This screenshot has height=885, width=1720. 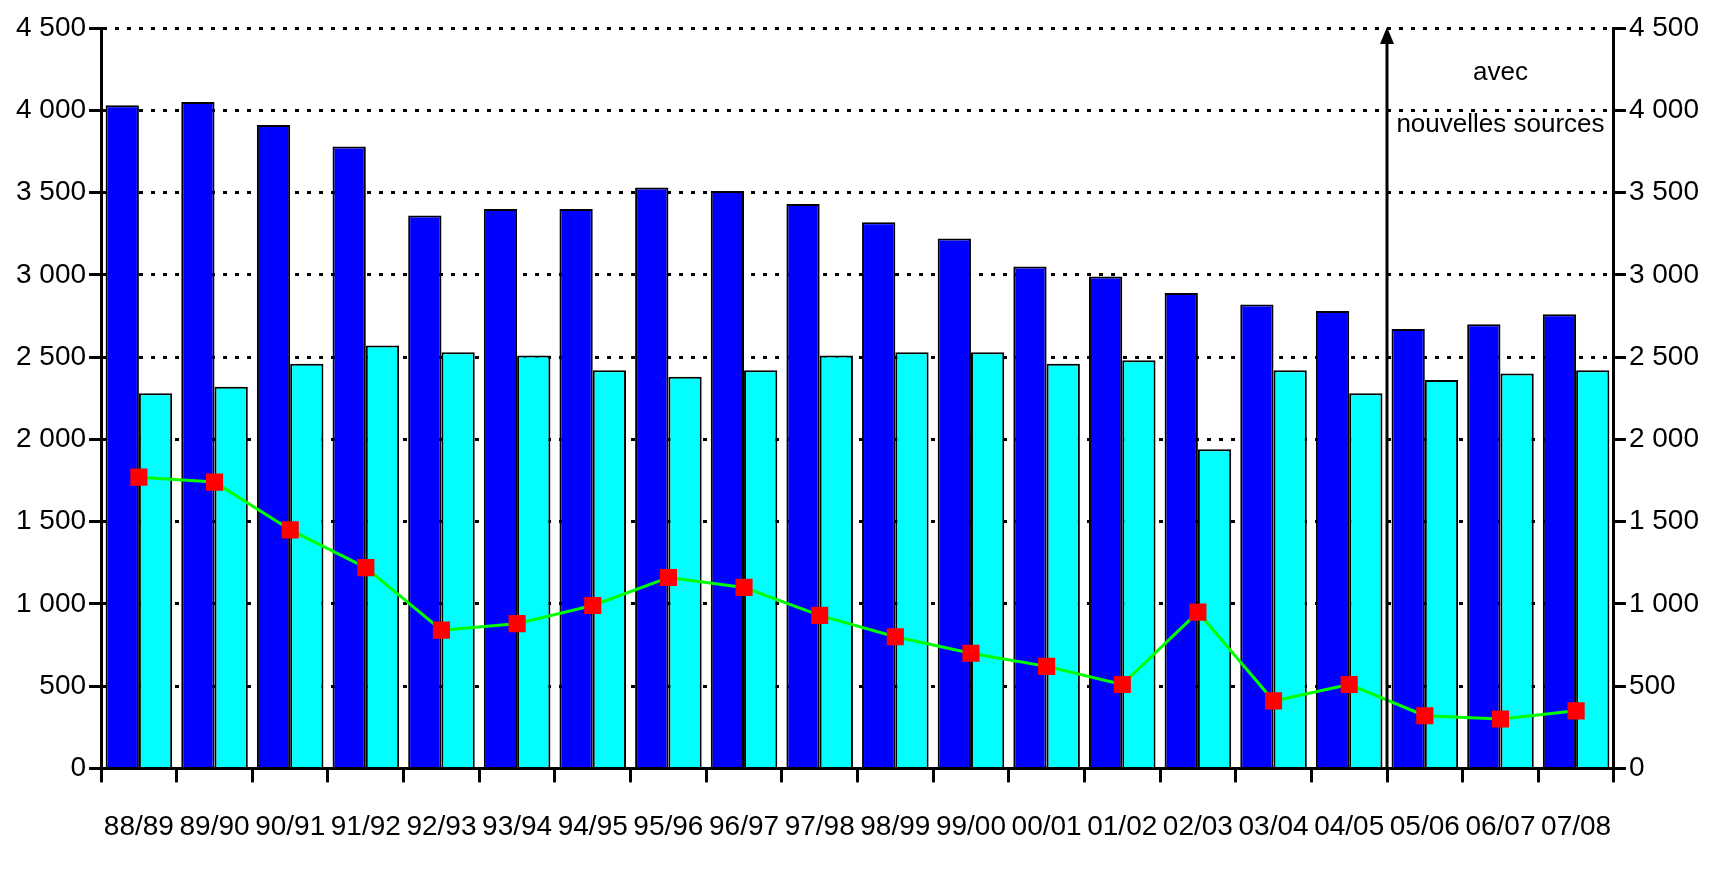 What do you see at coordinates (51, 520) in the screenshot?
I see `y-tick-label: 1 500` at bounding box center [51, 520].